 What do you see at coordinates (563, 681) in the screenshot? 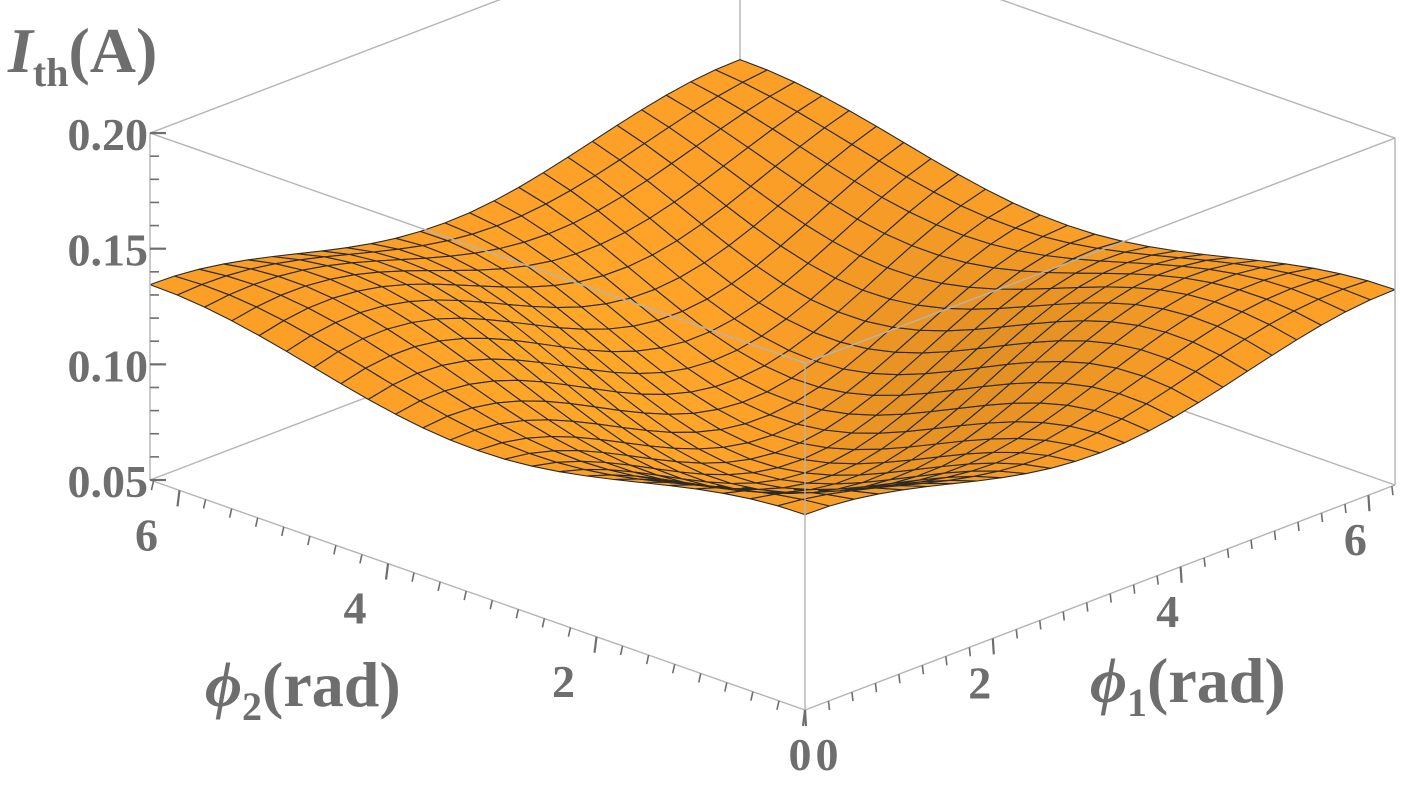
I see `phi2-tick-label: 2` at bounding box center [563, 681].